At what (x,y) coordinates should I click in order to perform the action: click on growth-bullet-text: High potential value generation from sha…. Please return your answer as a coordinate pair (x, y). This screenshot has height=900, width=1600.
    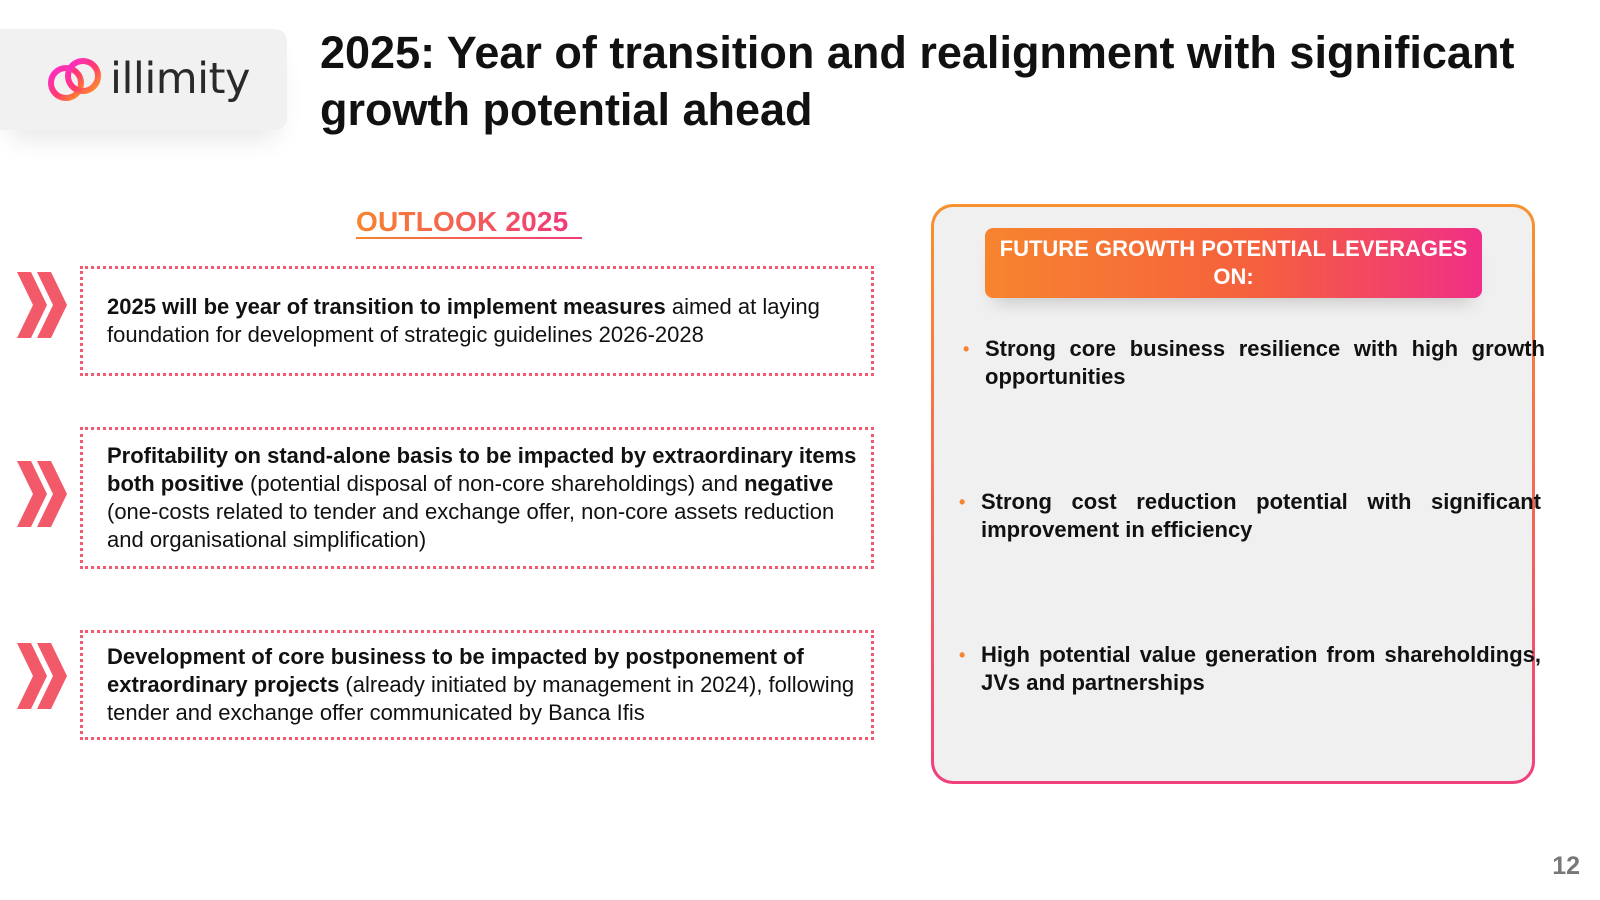
    Looking at the image, I should click on (1261, 668).